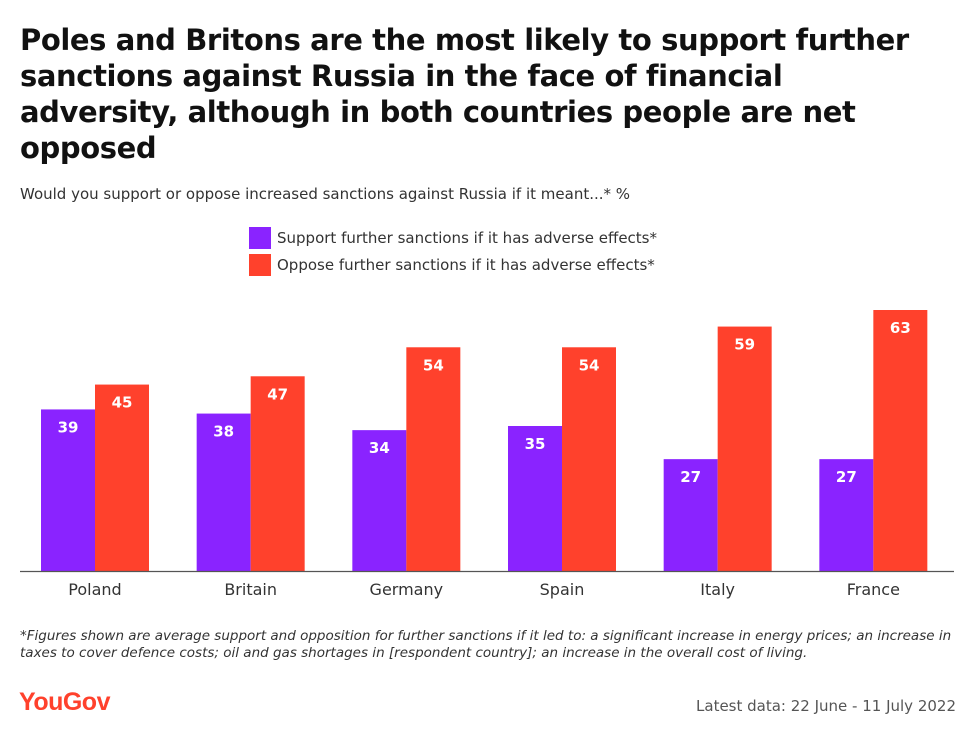 The width and height of the screenshot is (974, 745). What do you see at coordinates (900, 328) in the screenshot?
I see `data-label-oppose-france: 63` at bounding box center [900, 328].